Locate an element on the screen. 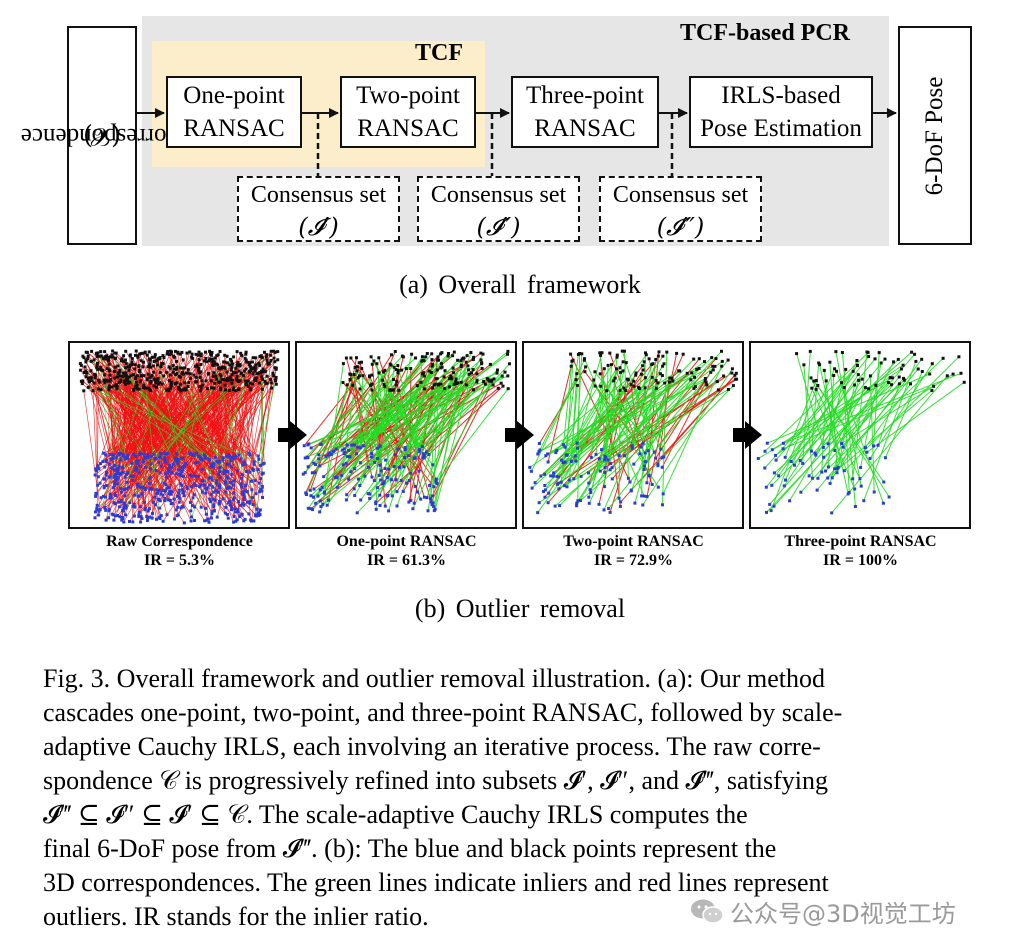  outlier-line is located at coordinates (149, 446).